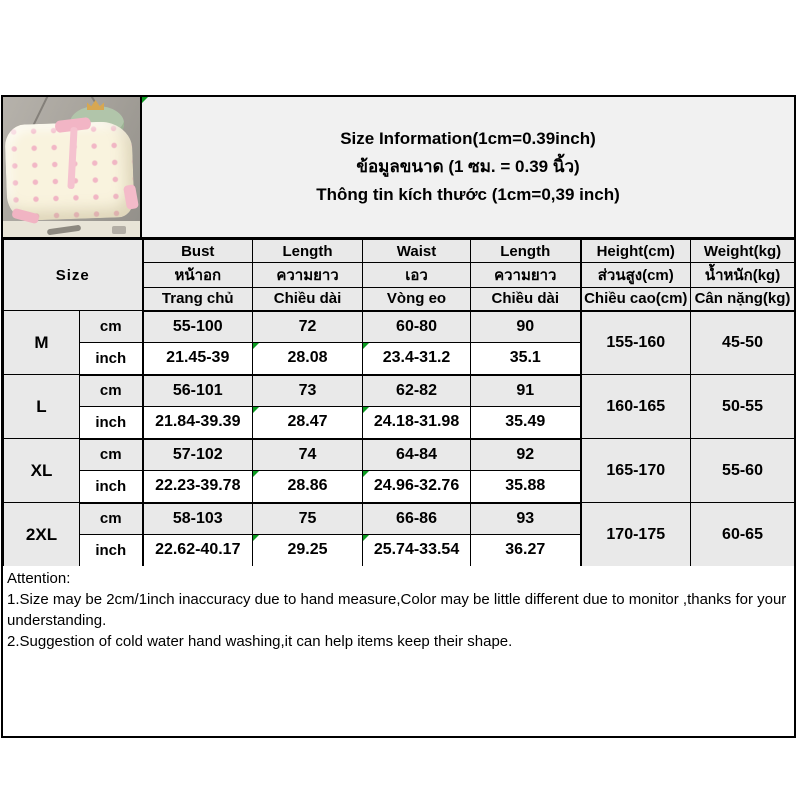  Describe the element at coordinates (417, 487) in the screenshot. I see `waist-inch-value: 24.96-32.76` at that location.